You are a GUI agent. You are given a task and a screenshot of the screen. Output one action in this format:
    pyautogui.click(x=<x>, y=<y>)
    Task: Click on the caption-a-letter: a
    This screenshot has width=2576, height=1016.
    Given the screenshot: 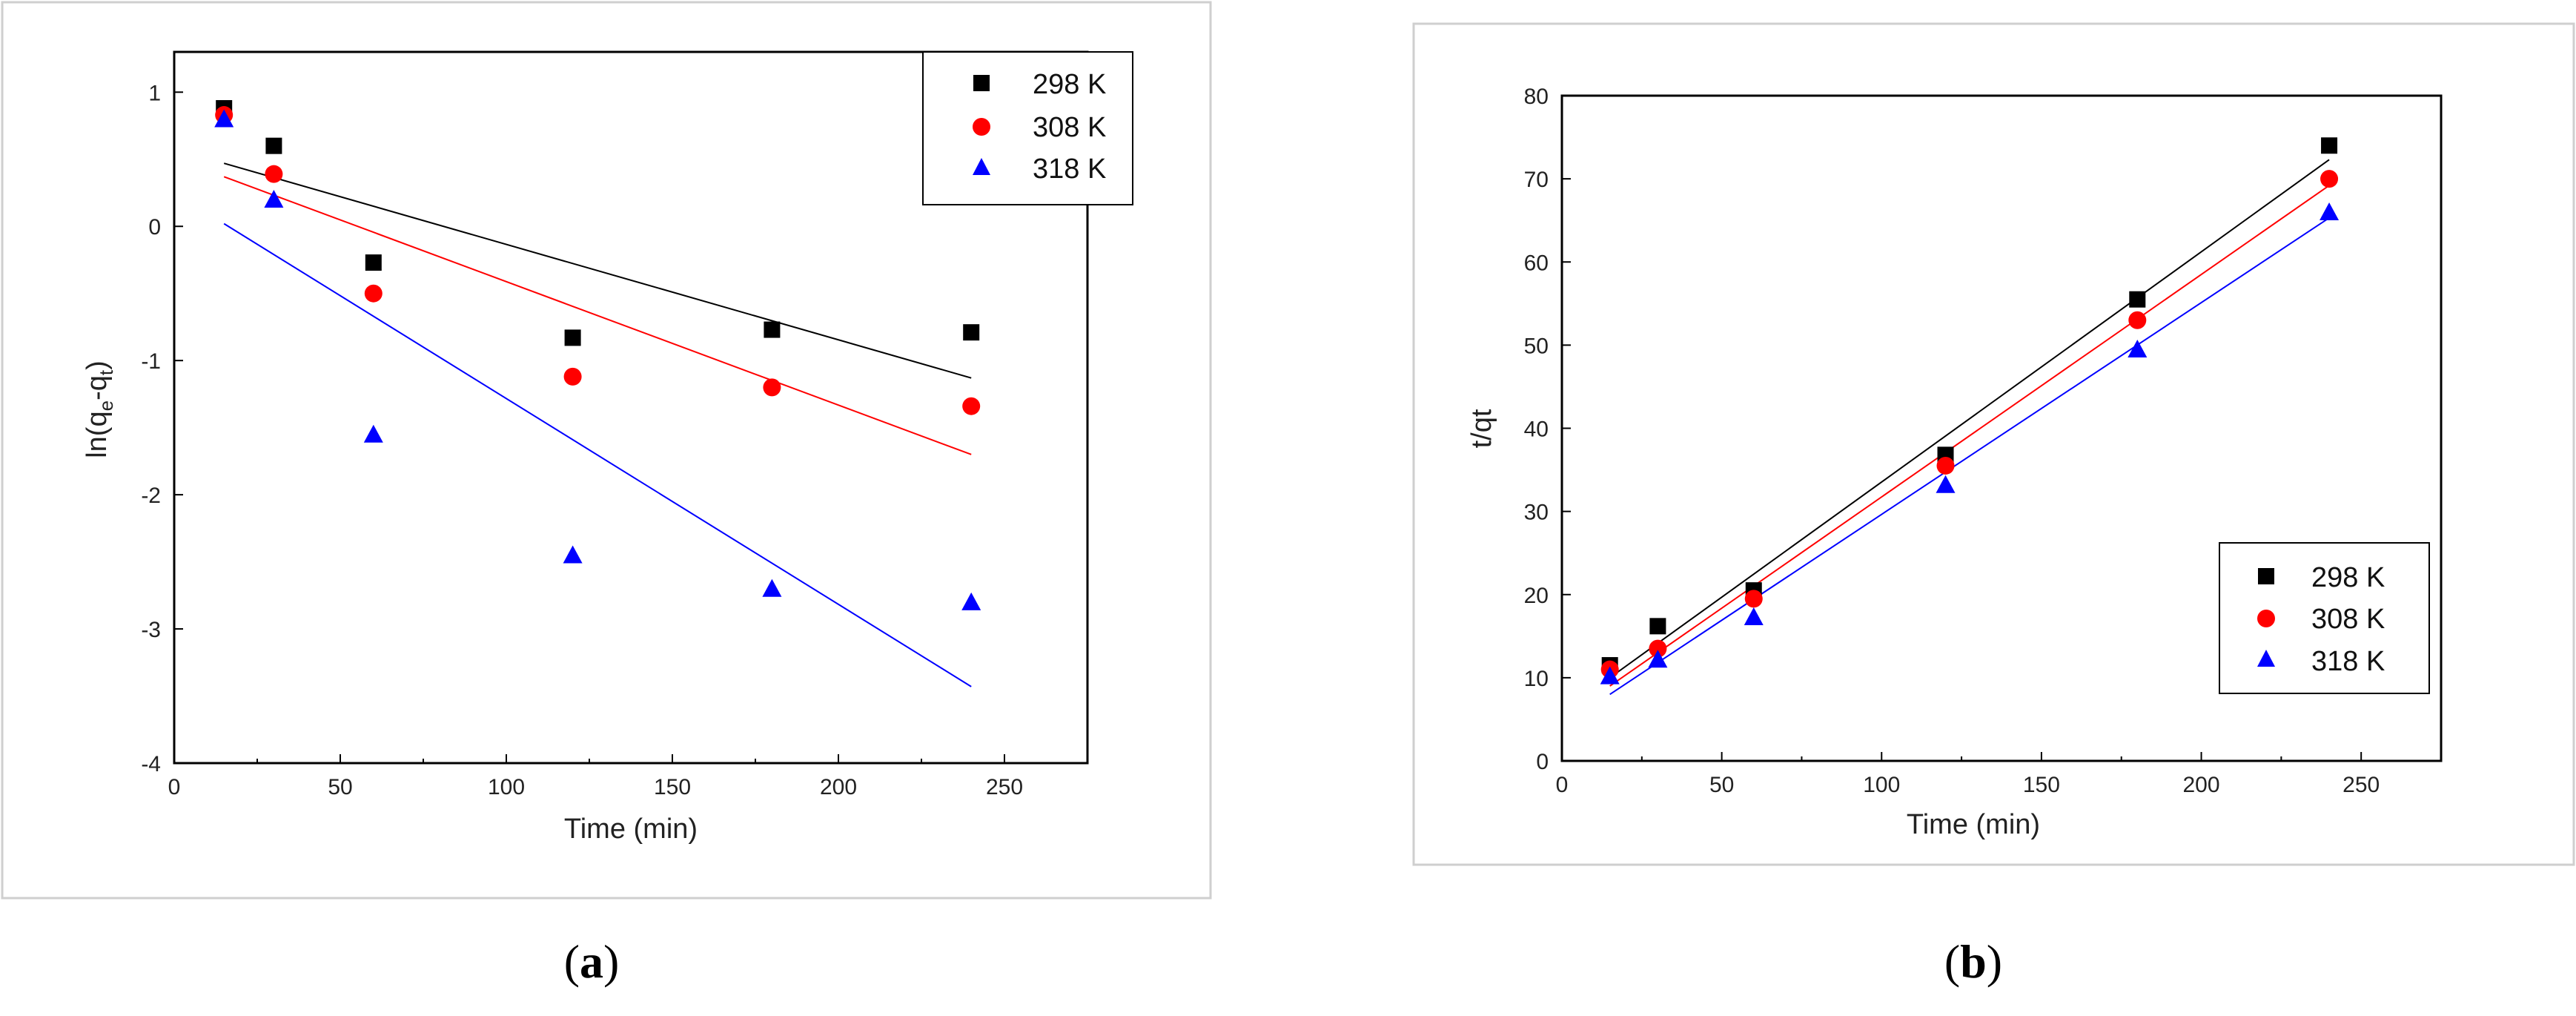 What is the action you would take?
    pyautogui.click(x=591, y=962)
    